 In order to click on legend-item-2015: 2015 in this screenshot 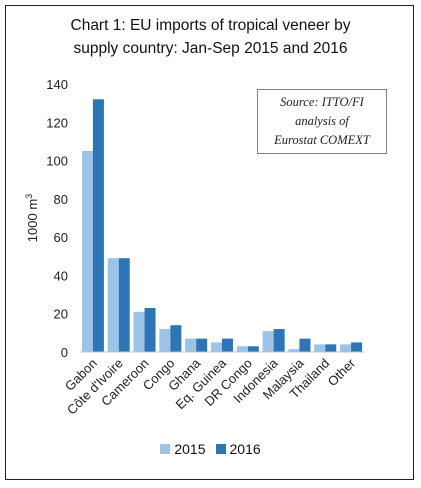, I will do `click(183, 449)`.